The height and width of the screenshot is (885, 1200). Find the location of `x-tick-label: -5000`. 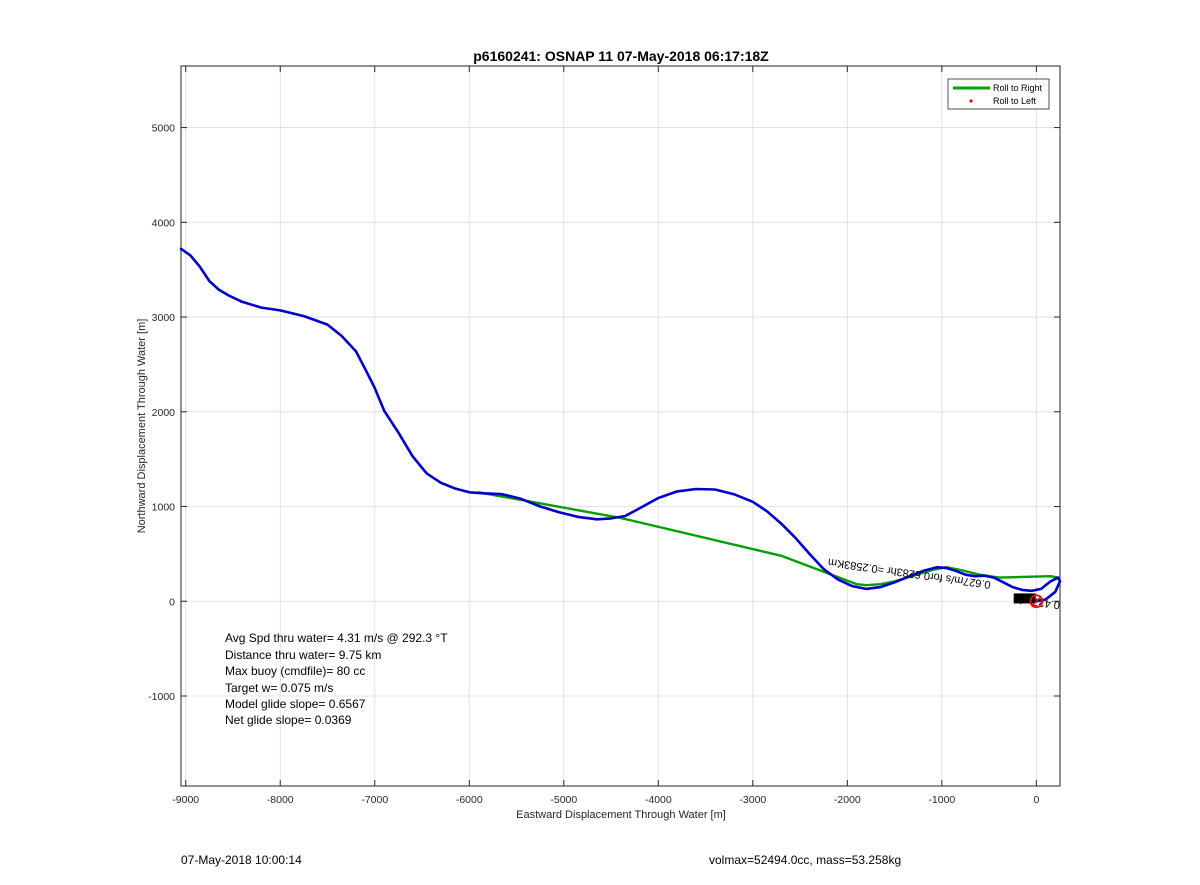

x-tick-label: -5000 is located at coordinates (563, 800).